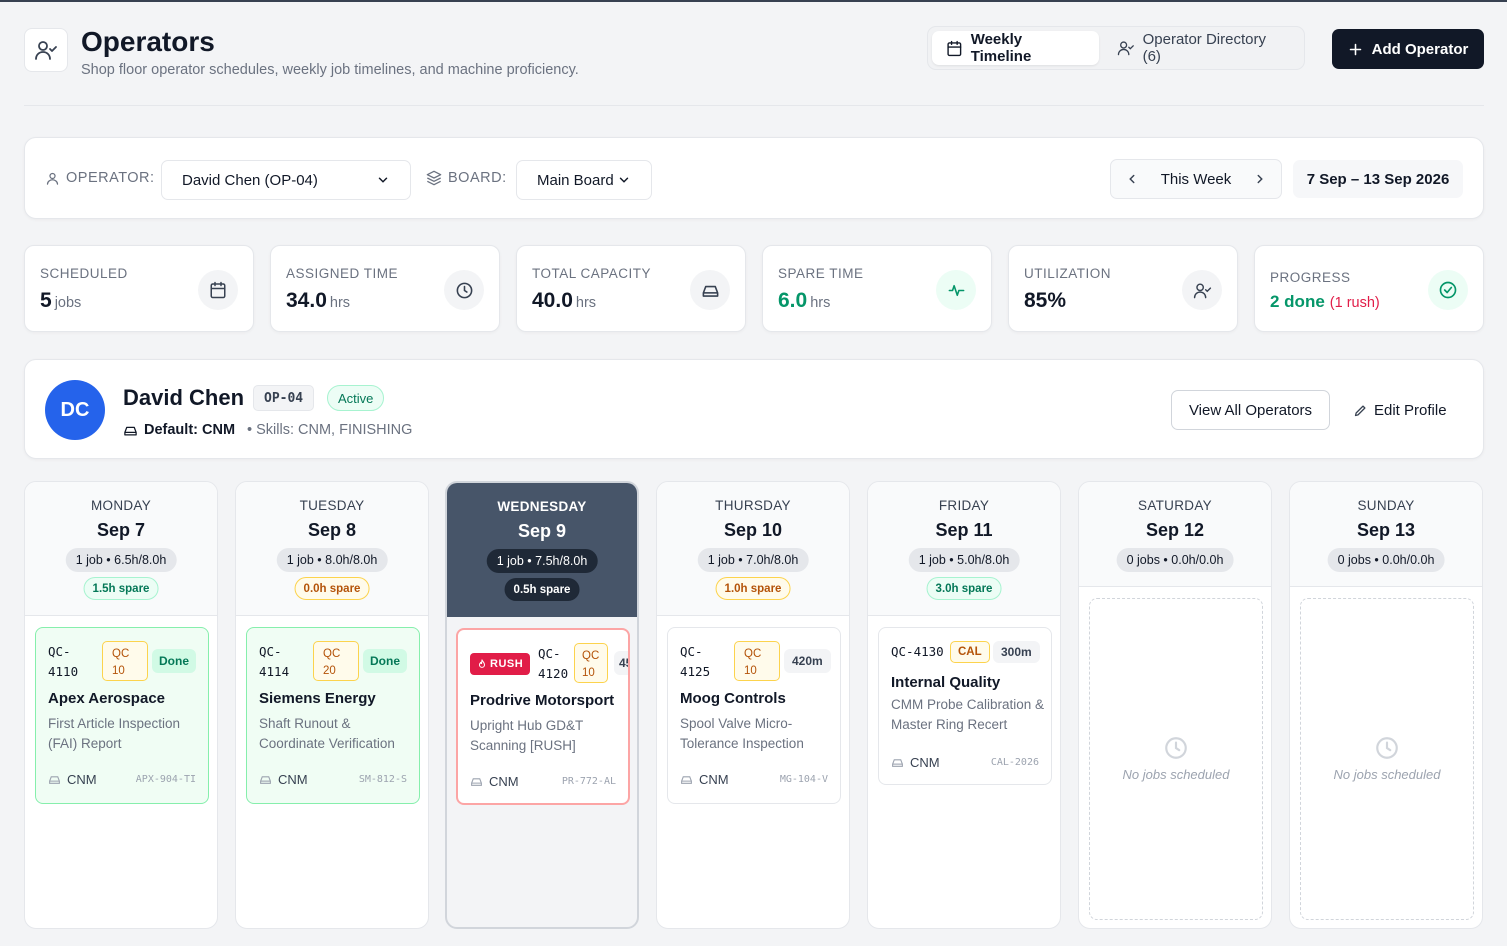 This screenshot has width=1507, height=946. I want to click on job-ref: MG-104-V, so click(803, 779).